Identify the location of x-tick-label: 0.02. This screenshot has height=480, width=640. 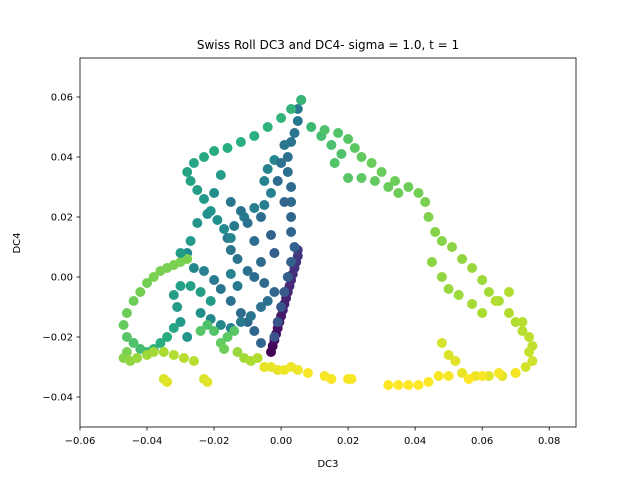
(348, 441).